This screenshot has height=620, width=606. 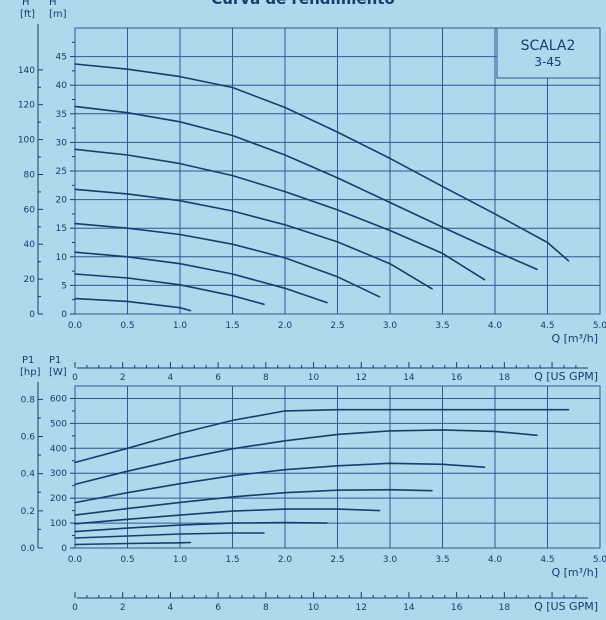 I want to click on y-tick-label: 5, so click(x=64, y=286).